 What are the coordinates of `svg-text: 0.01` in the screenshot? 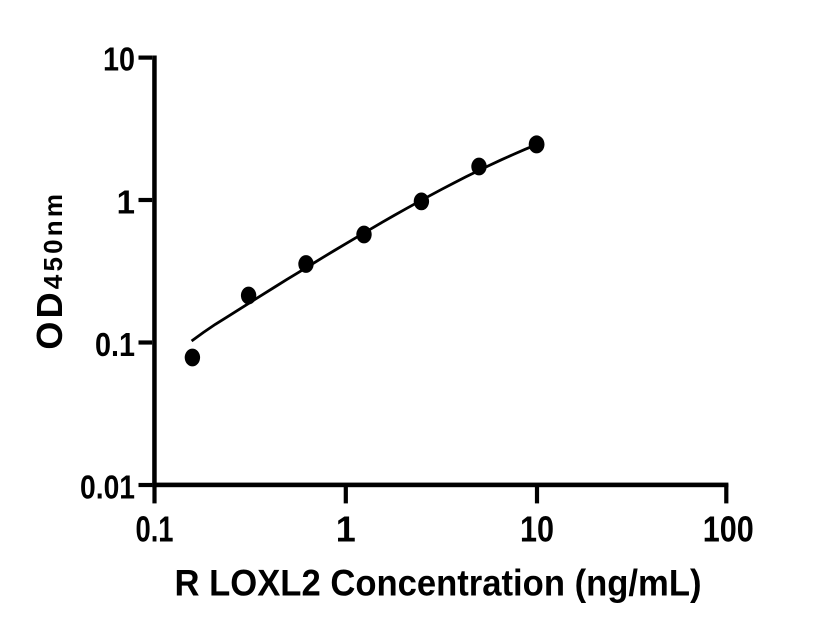 It's located at (107, 487).